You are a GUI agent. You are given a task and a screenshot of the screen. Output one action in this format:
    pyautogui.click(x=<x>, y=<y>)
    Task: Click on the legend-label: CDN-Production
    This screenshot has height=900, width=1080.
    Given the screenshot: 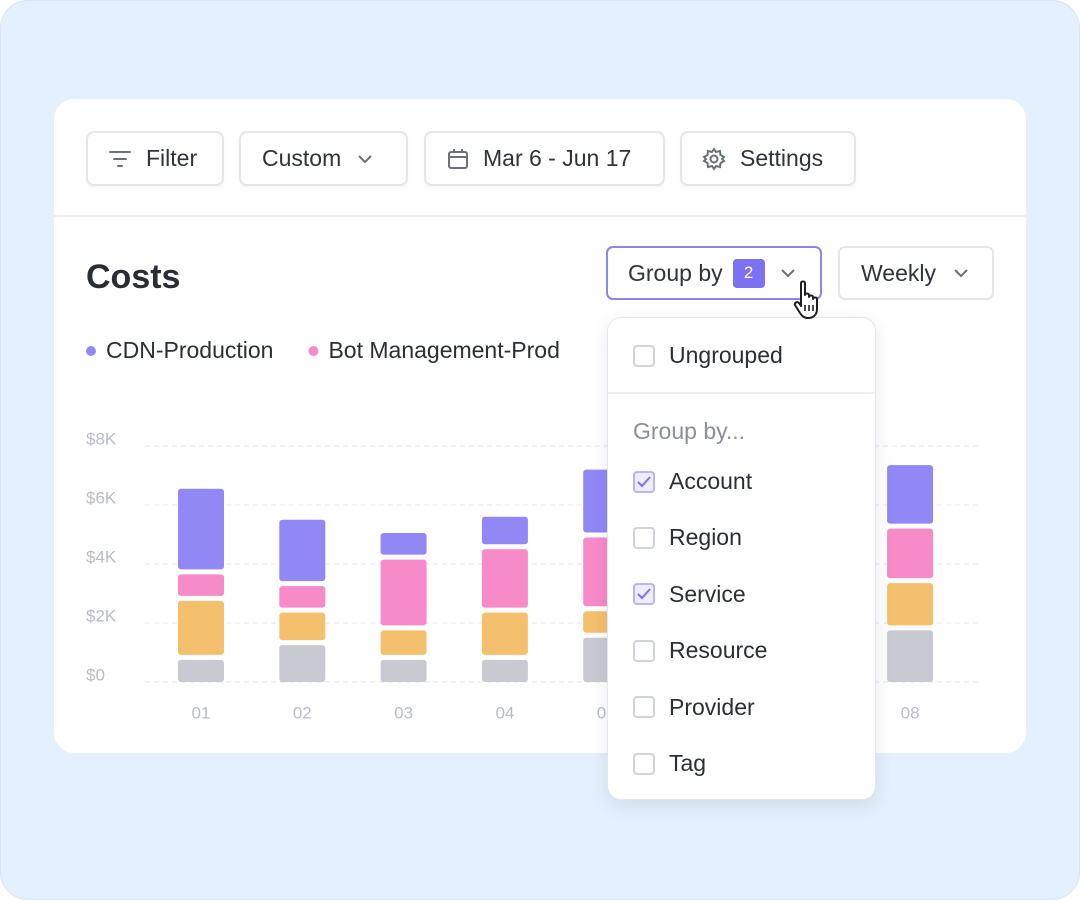 What is the action you would take?
    pyautogui.click(x=189, y=350)
    